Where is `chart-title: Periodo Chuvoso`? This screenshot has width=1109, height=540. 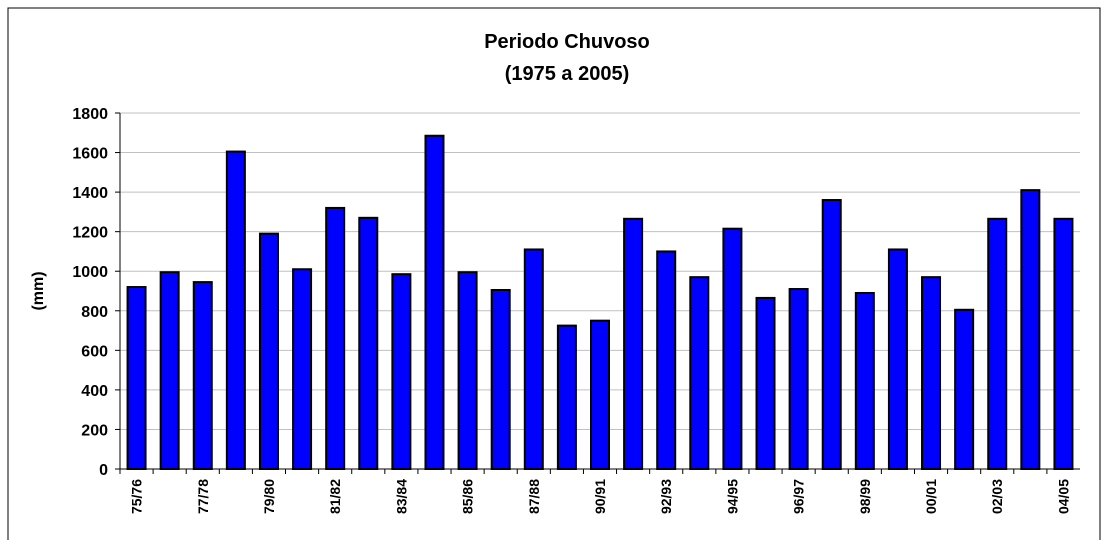
chart-title: Periodo Chuvoso is located at coordinates (567, 42).